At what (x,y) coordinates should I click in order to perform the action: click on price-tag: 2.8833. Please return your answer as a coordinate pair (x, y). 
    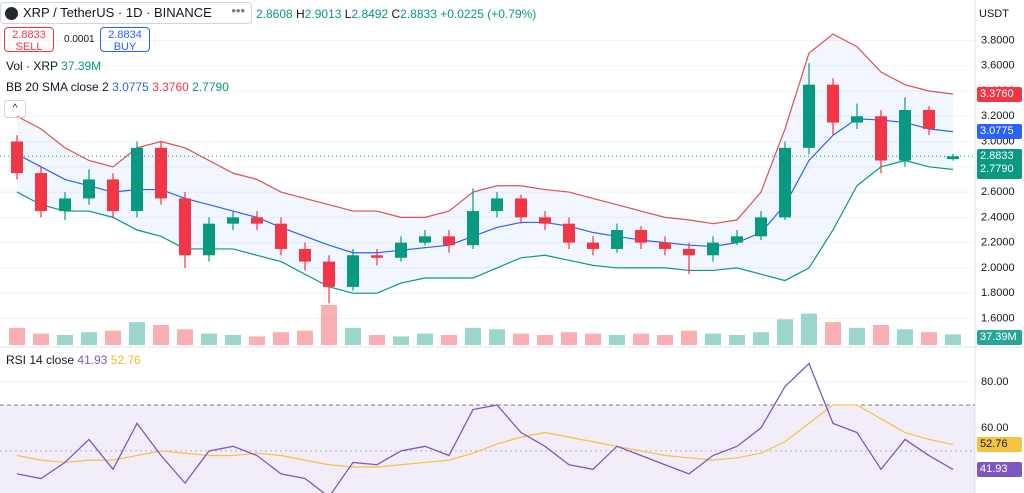
    Looking at the image, I should click on (999, 156).